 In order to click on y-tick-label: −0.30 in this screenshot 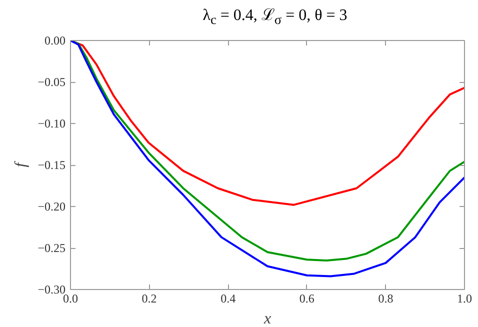, I will do `click(52, 289)`.